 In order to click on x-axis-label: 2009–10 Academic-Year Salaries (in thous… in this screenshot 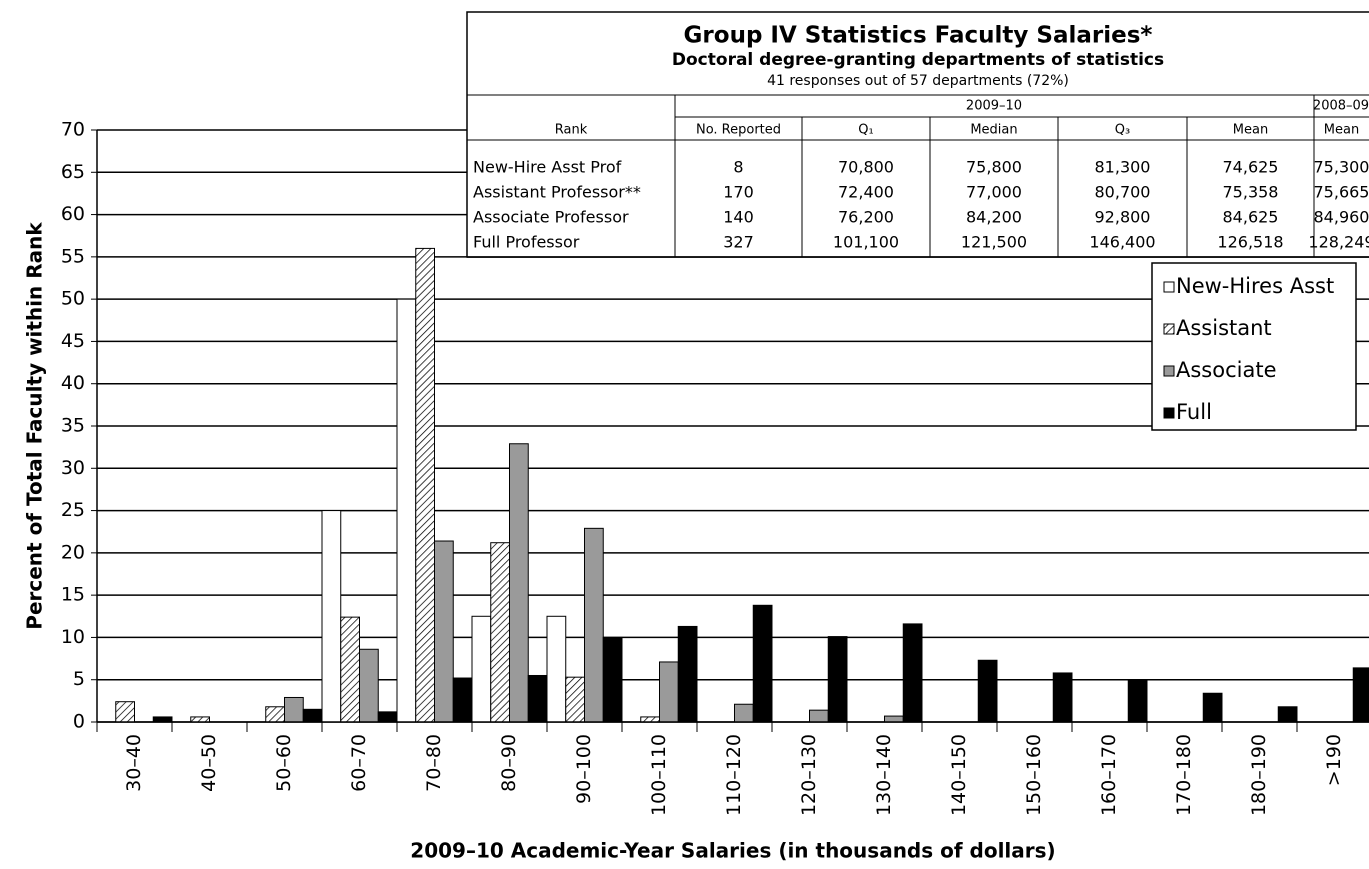, I will do `click(732, 851)`.